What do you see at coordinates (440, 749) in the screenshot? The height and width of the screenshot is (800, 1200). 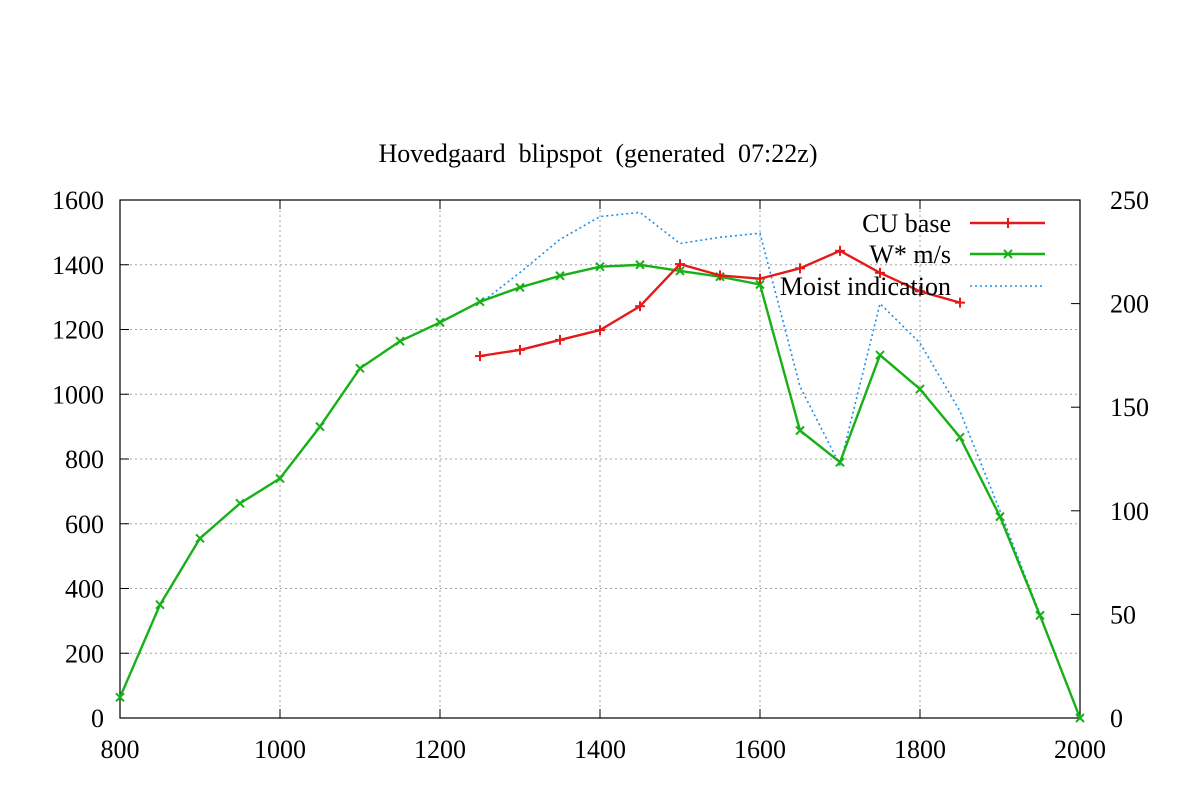 I see `x-tick-label: 1200` at bounding box center [440, 749].